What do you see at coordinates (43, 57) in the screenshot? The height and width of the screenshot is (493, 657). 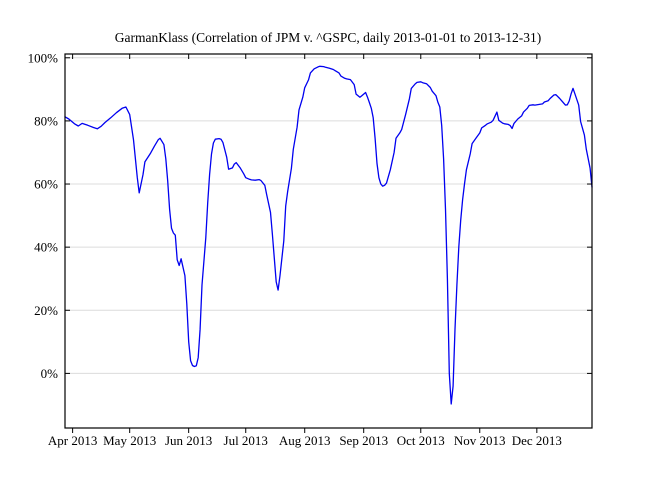 I see `y-tick-label: 100%` at bounding box center [43, 57].